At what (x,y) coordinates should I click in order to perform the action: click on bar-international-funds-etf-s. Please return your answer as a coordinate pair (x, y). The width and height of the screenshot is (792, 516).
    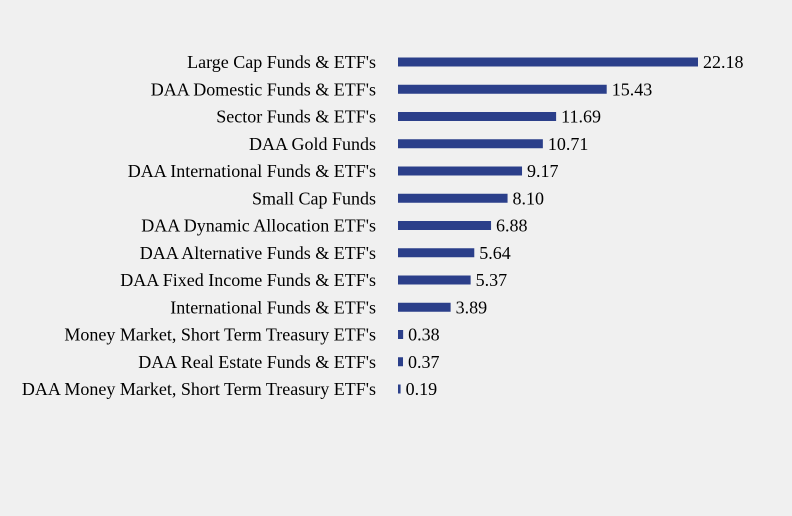
    Looking at the image, I should click on (424, 307).